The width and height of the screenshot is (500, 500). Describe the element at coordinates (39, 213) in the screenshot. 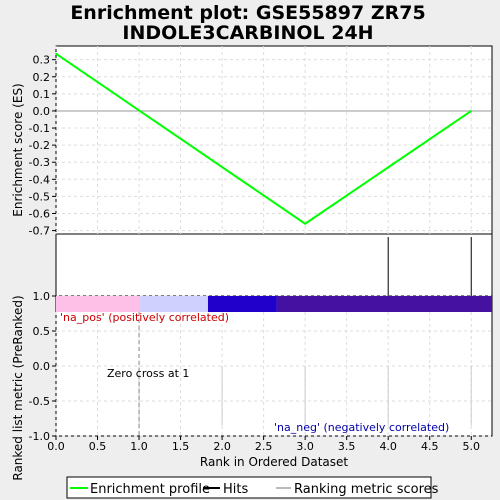

I see `es-ytick-label-9: -0.6` at that location.